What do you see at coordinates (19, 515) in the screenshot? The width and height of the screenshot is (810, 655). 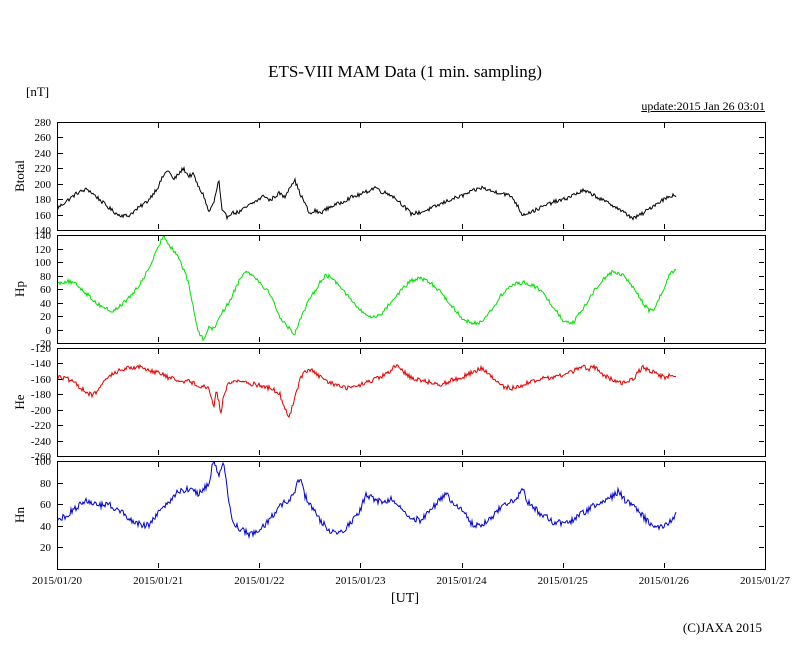 I see `panel-ylabel-hn: Hn` at bounding box center [19, 515].